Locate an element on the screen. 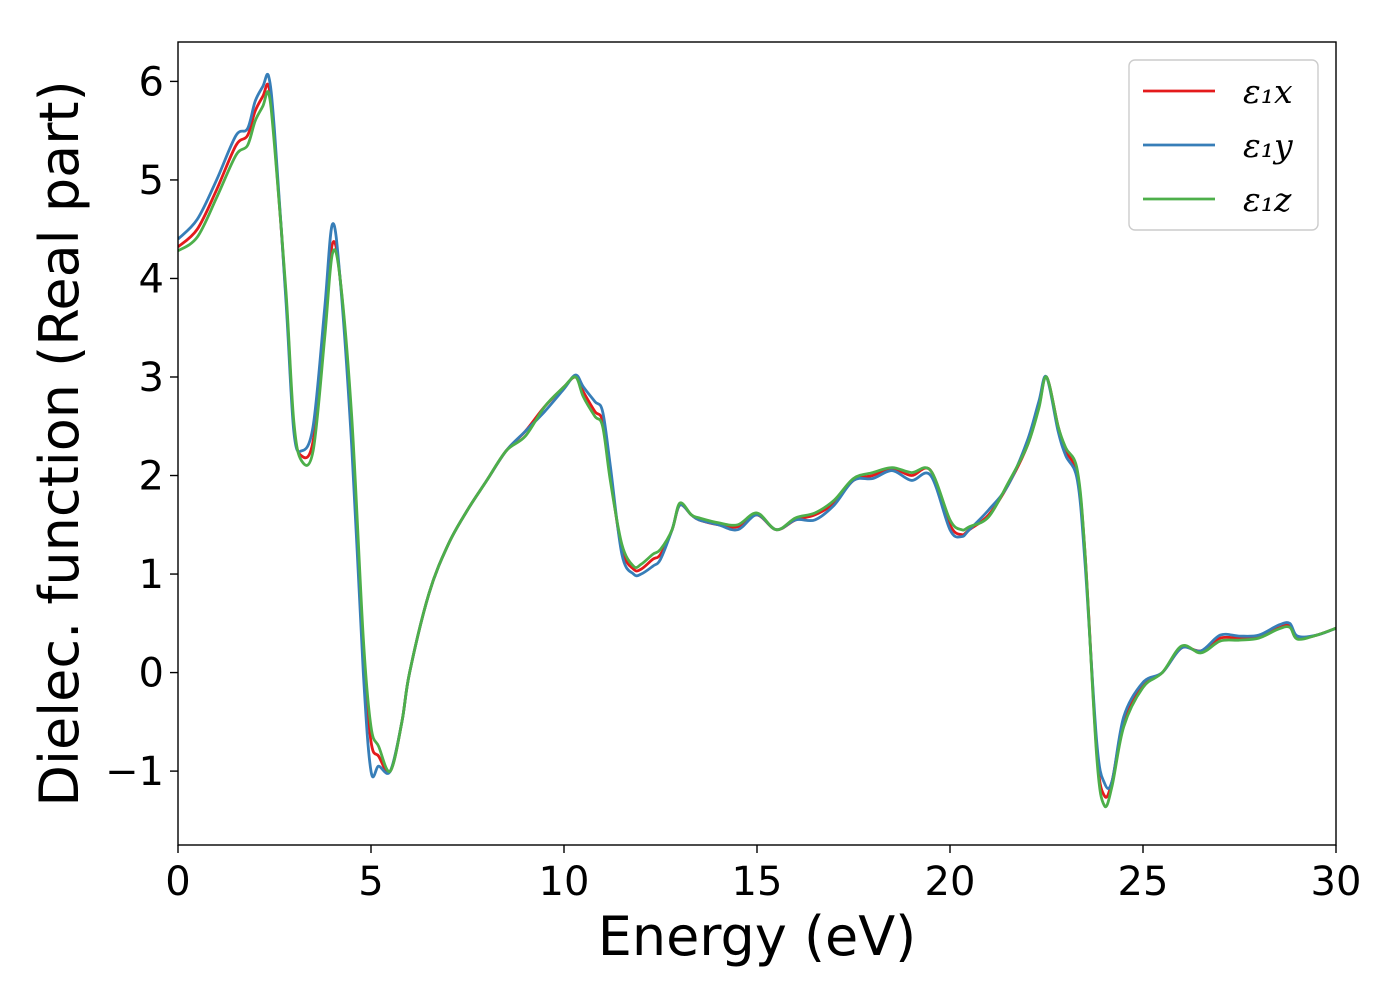 Image resolution: width=1400 pixels, height=1005 pixels. x-tick-label: 25 is located at coordinates (1143, 882).